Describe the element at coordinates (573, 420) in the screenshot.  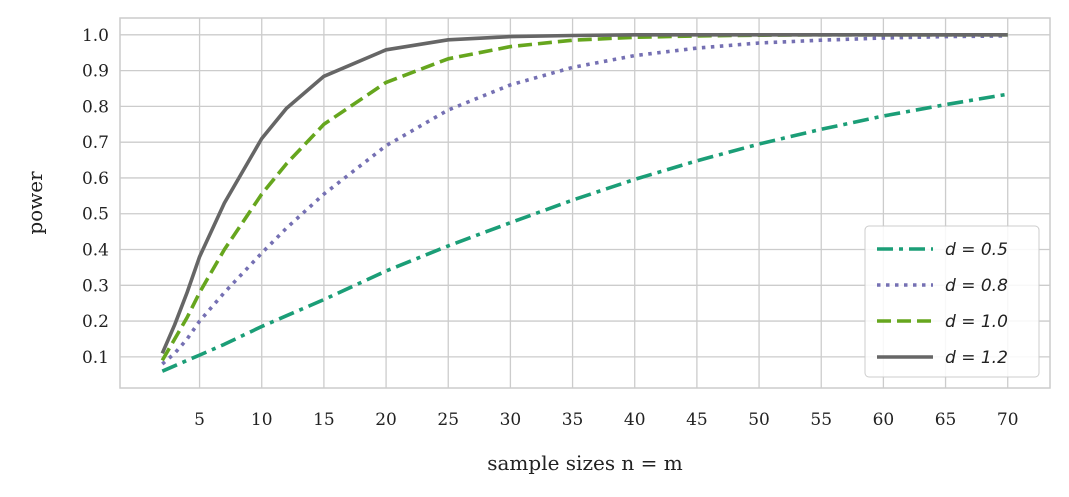
I see `x-tick-label: 35` at that location.